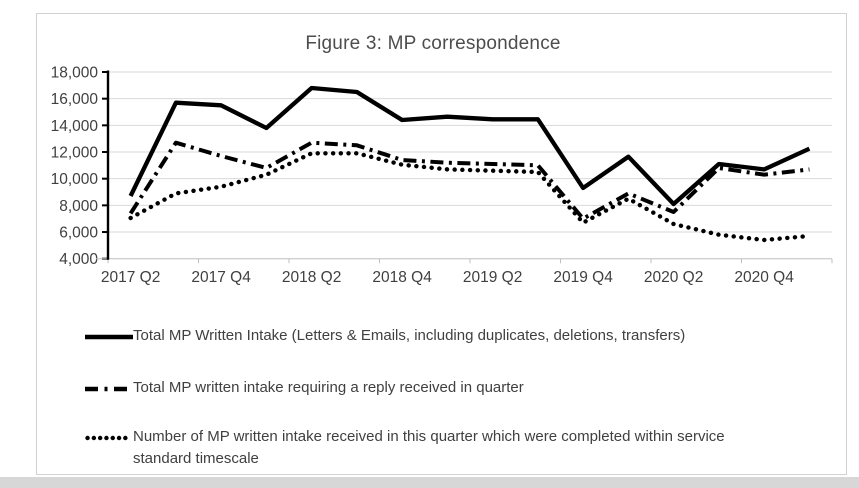 This screenshot has height=488, width=859. What do you see at coordinates (433, 43) in the screenshot?
I see `chart-title: Figure 3: MP correspondence` at bounding box center [433, 43].